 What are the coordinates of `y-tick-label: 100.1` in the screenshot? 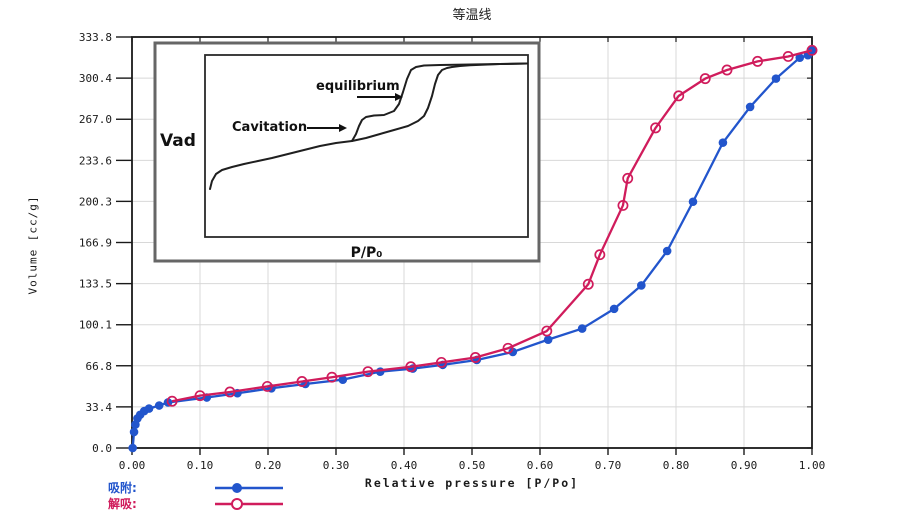 It's located at (95, 325).